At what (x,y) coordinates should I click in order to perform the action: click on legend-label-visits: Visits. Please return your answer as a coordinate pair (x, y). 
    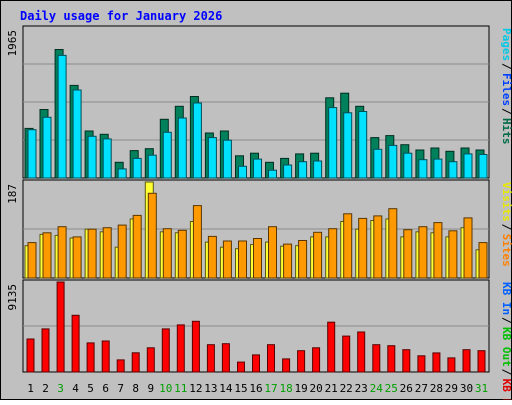
    Looking at the image, I should click on (506, 202).